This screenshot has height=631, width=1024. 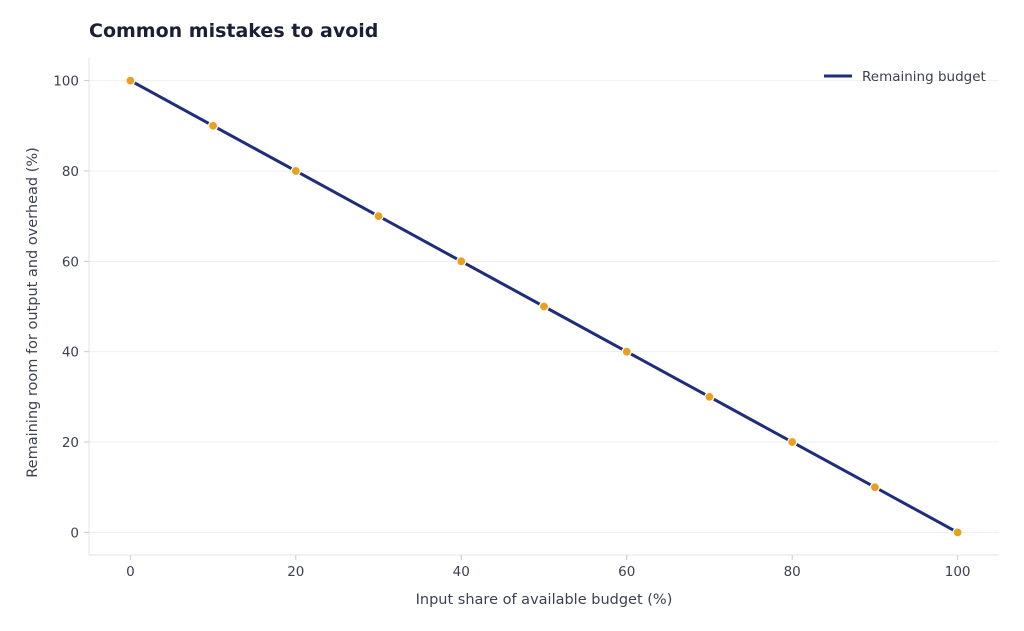 I want to click on y-tick-label: 60, so click(x=70, y=262).